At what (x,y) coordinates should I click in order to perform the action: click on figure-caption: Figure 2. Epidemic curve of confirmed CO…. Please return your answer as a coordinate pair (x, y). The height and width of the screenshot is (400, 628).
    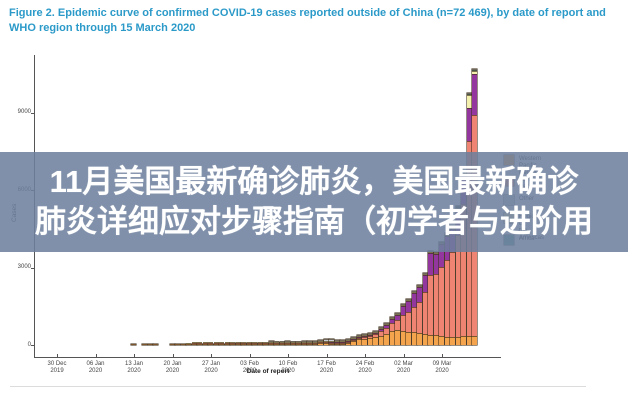
    Looking at the image, I should click on (315, 21).